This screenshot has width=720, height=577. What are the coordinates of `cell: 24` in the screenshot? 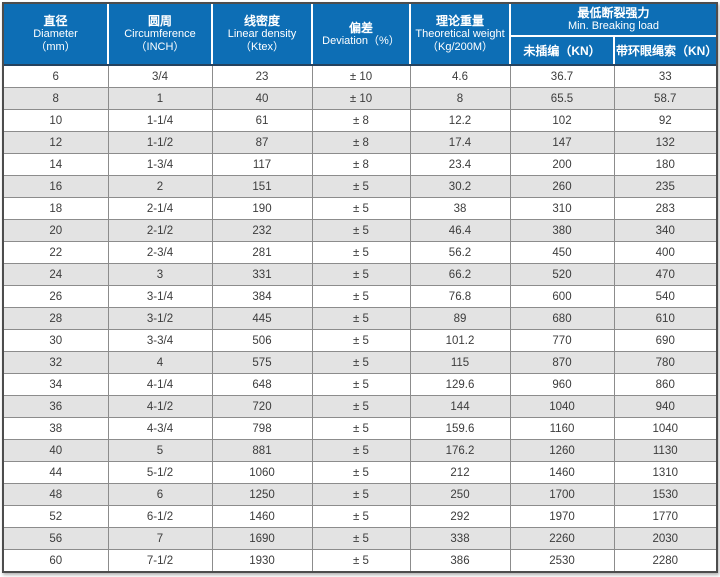 It's located at (56, 274).